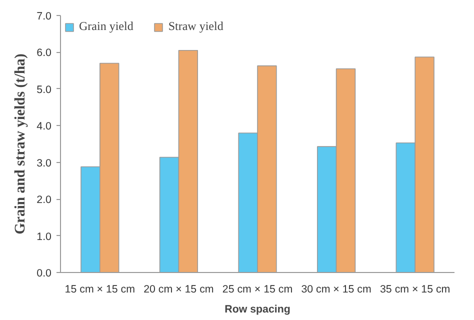  I want to click on x-tick-label: 30 cm × 15 cm, so click(336, 290).